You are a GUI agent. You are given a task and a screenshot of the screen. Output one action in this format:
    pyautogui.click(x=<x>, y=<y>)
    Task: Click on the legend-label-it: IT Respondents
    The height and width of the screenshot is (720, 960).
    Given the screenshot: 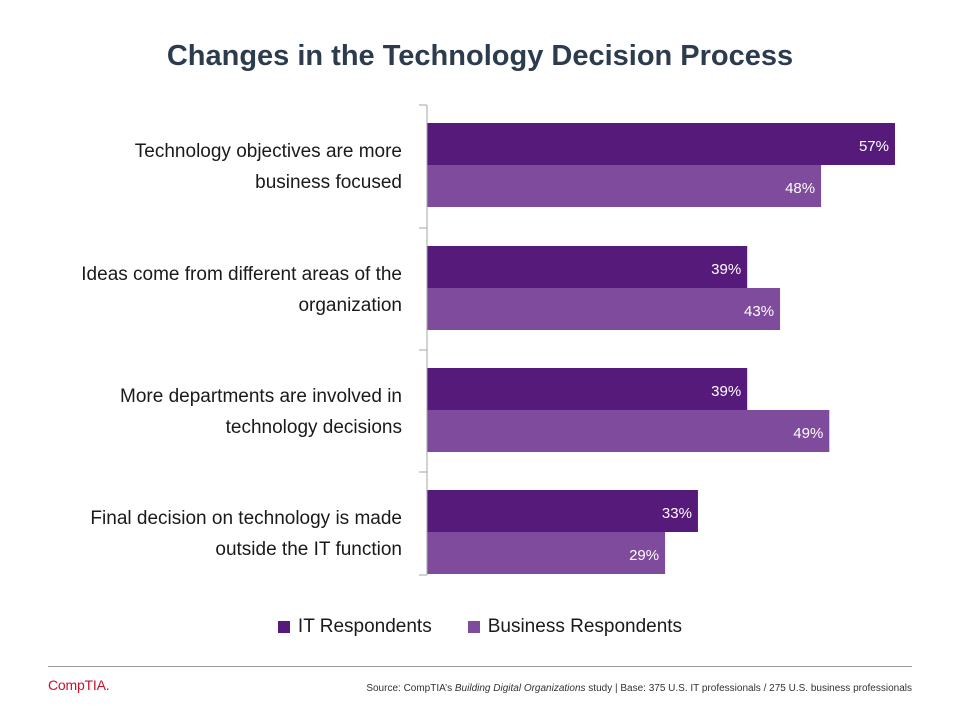 What is the action you would take?
    pyautogui.click(x=364, y=626)
    